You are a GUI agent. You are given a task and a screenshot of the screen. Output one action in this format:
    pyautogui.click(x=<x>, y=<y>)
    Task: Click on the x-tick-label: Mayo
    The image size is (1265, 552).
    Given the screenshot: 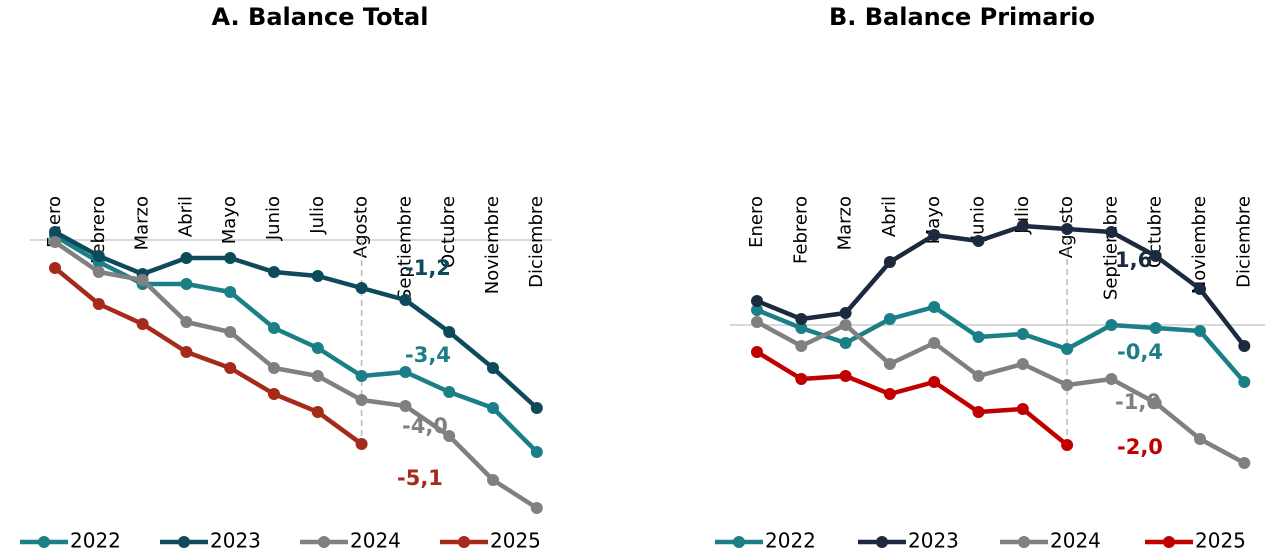 What is the action you would take?
    pyautogui.click(x=229, y=220)
    